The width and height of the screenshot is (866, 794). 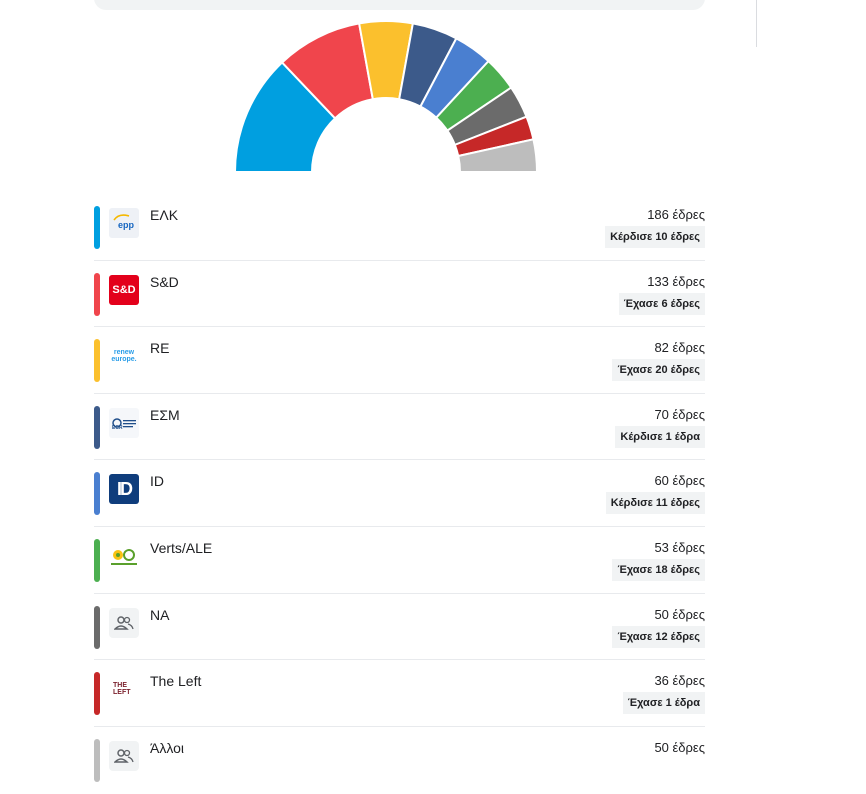 I want to click on party-name: NA, so click(x=160, y=614).